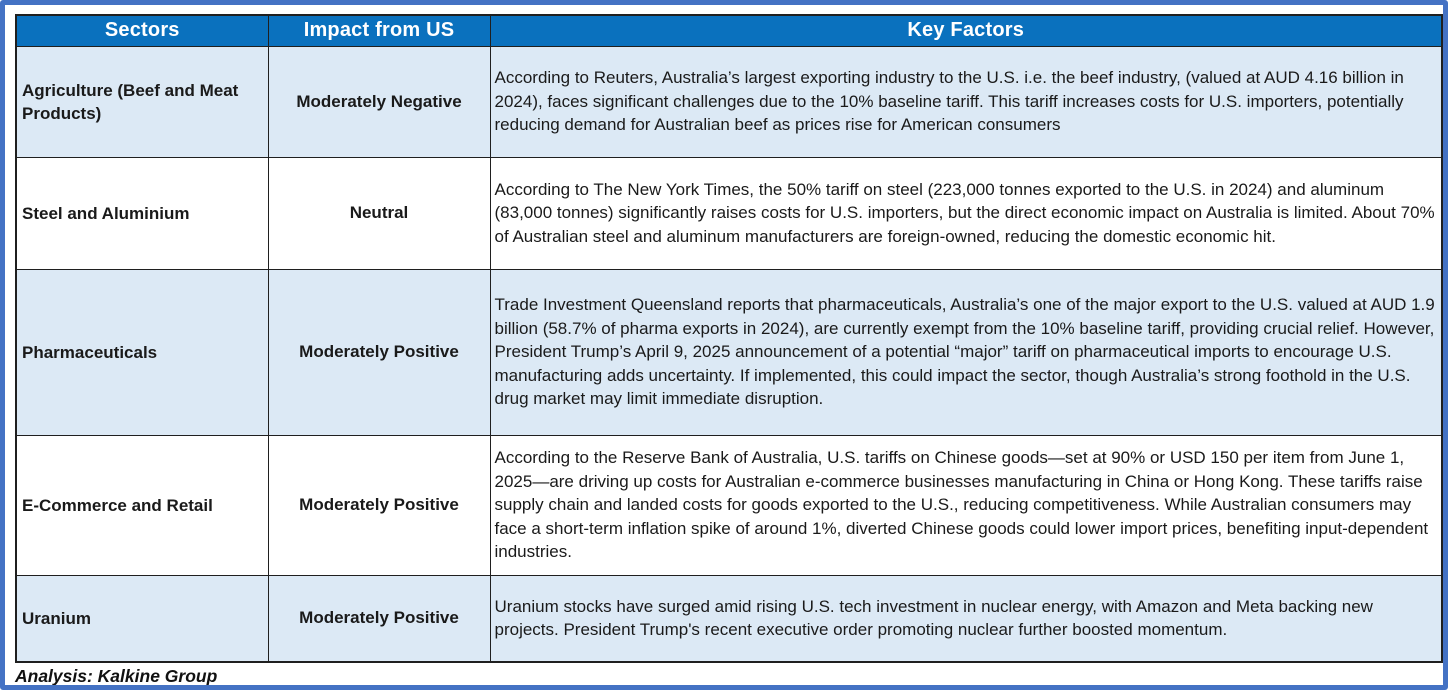  Describe the element at coordinates (379, 213) in the screenshot. I see `impact-cell: Neutral` at that location.